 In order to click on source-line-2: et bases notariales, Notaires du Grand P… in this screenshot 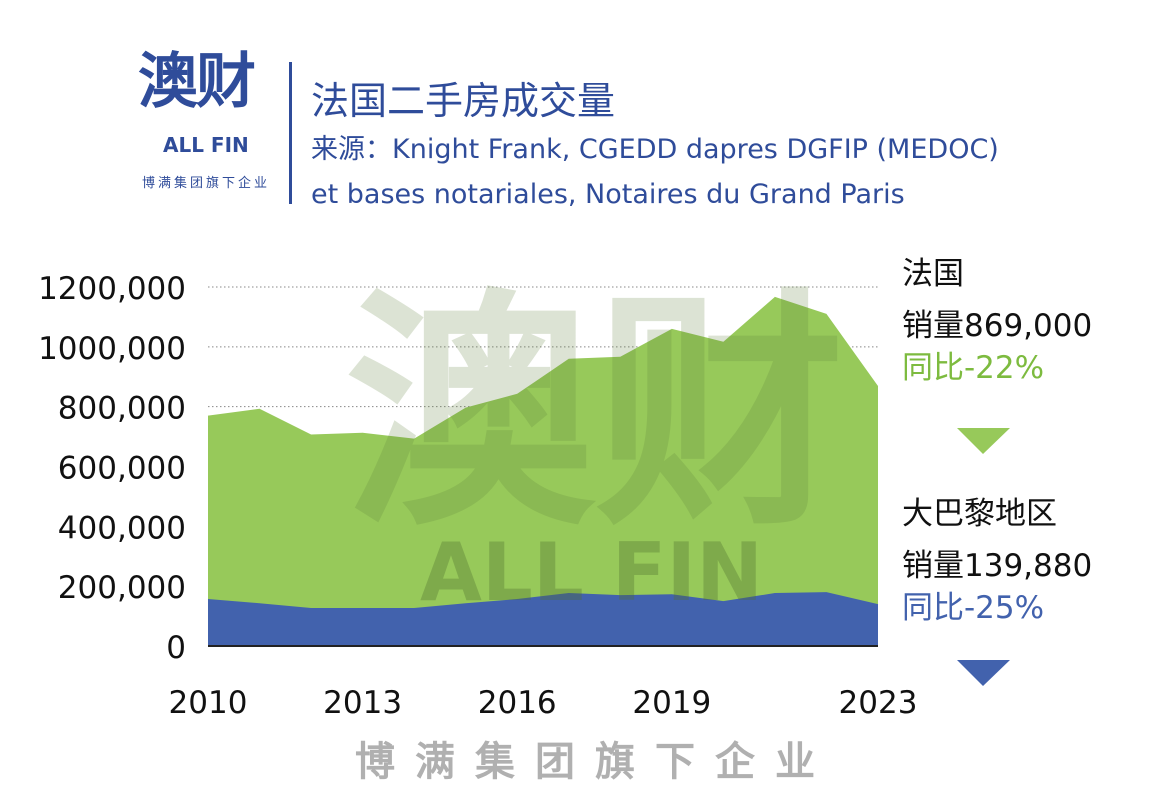, I will do `click(608, 194)`.